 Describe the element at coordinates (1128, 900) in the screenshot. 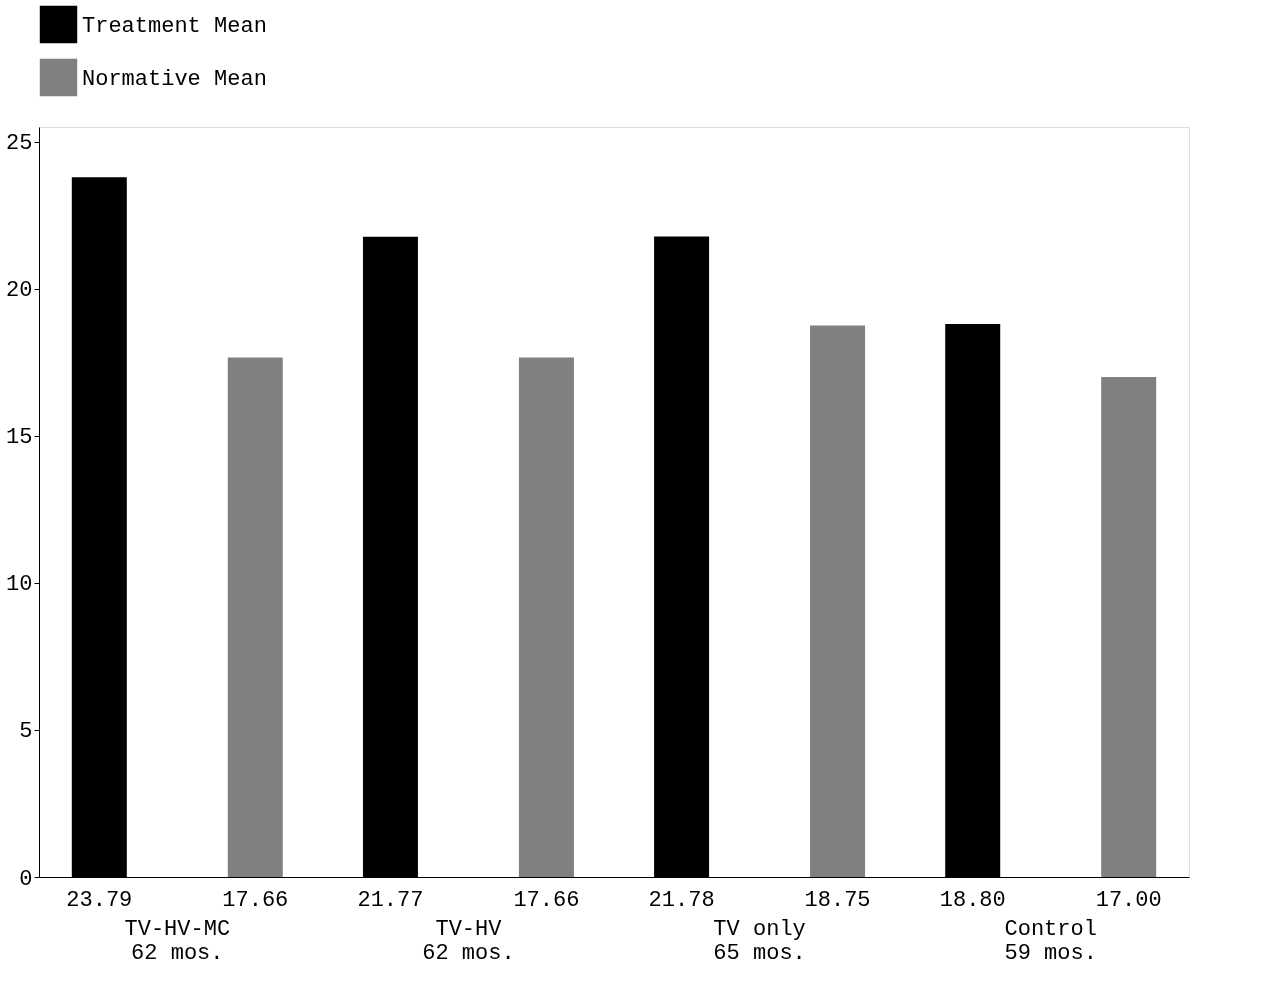

I see `data-label: 17.00` at that location.